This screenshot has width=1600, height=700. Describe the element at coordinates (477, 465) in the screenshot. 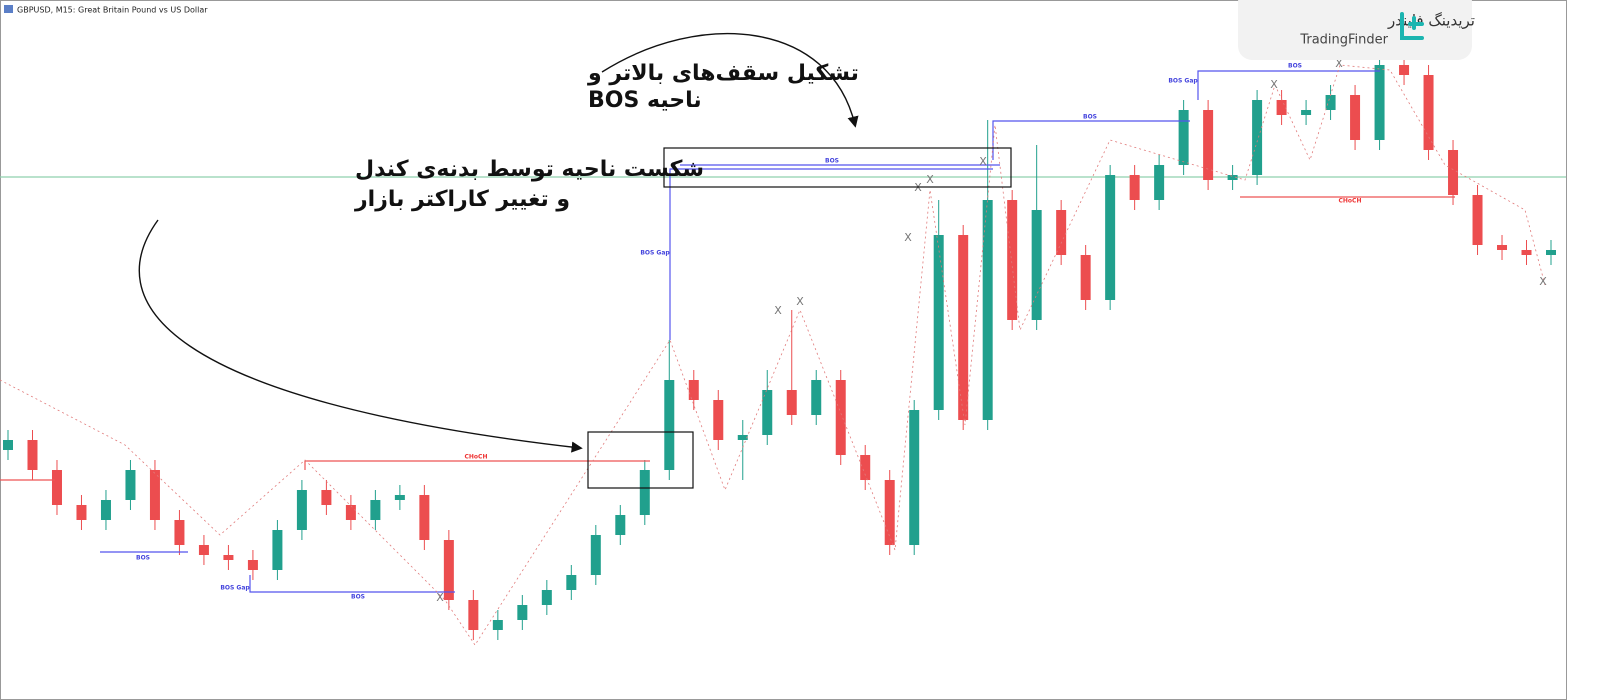

I see `choch-line` at that location.